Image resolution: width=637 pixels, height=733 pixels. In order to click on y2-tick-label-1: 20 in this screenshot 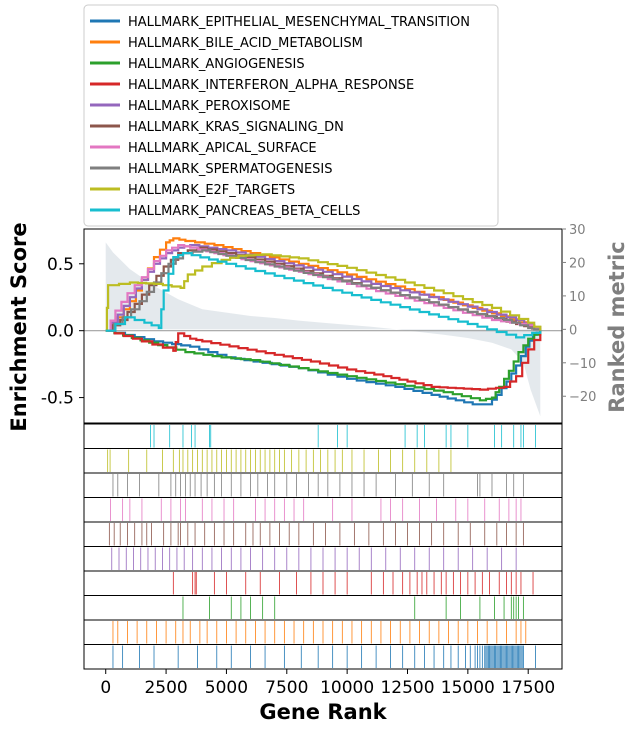, I will do `click(577, 263)`.